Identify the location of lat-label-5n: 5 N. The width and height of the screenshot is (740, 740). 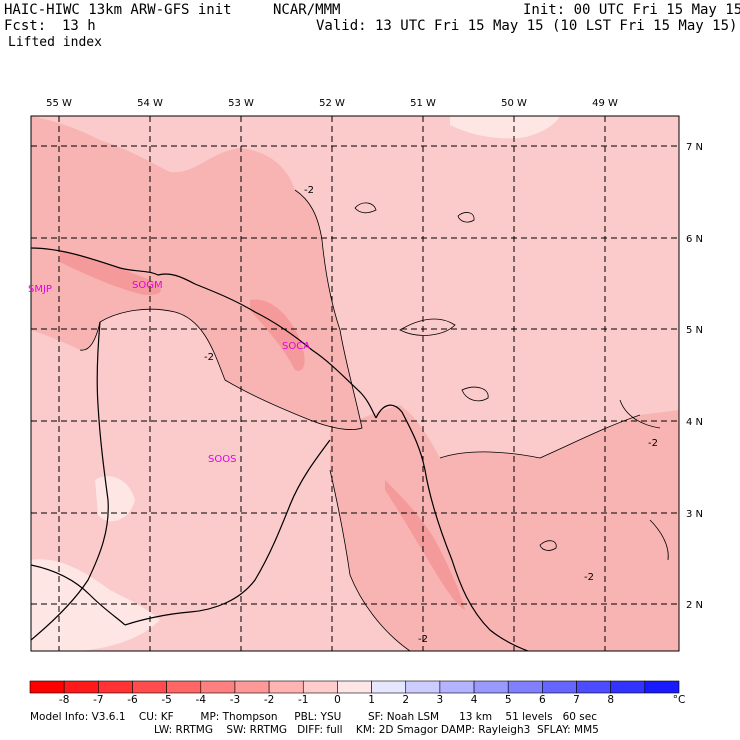
(694, 330).